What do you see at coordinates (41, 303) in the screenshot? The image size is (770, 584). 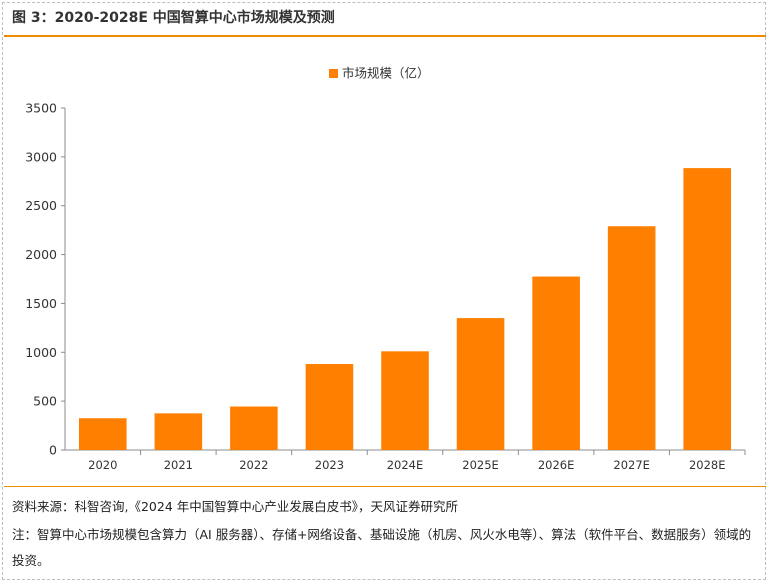 I see `y-tick-label: 1500` at bounding box center [41, 303].